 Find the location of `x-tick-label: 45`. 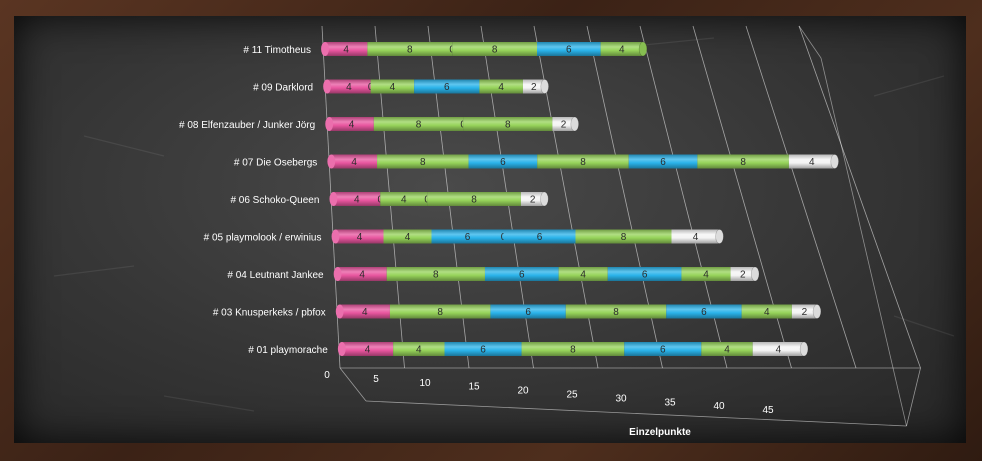

x-tick-label: 45 is located at coordinates (768, 410).